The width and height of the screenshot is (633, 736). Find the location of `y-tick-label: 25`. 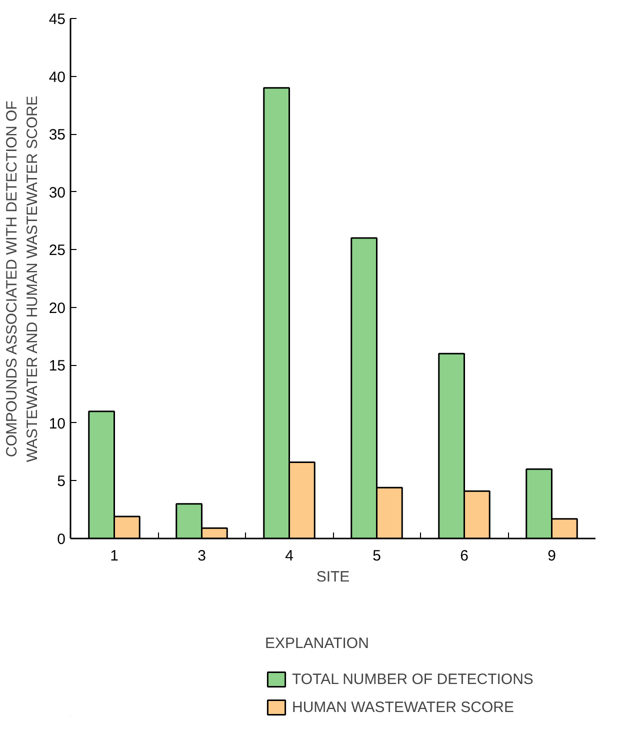

y-tick-label: 25 is located at coordinates (57, 251).